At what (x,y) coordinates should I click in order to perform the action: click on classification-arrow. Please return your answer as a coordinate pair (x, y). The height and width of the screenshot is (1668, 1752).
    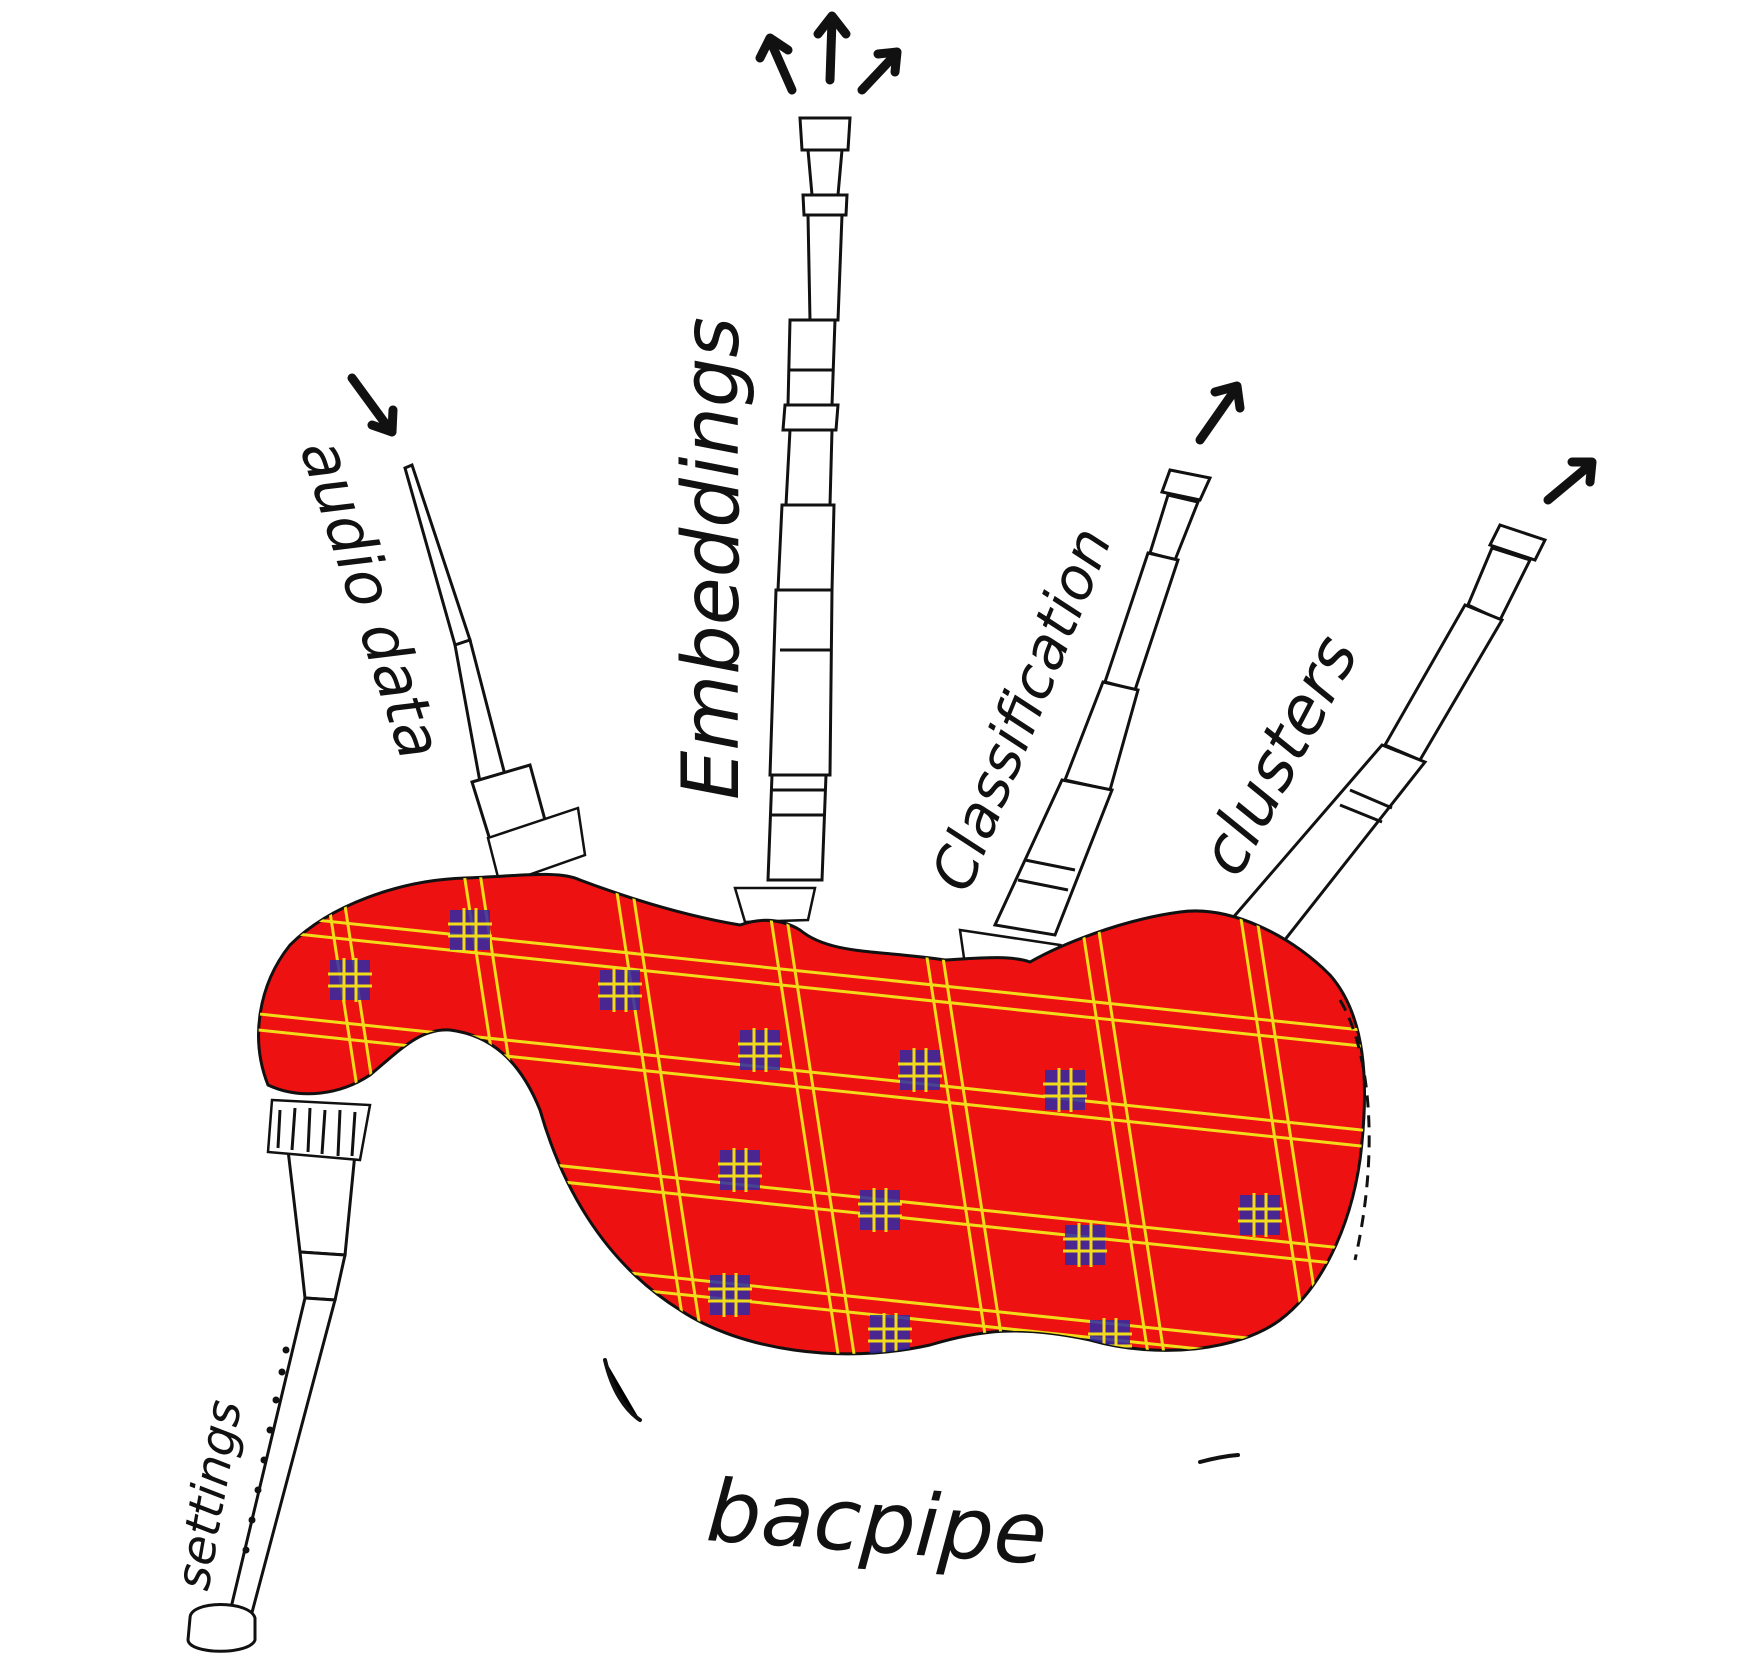
    Looking at the image, I should click on (1220, 413).